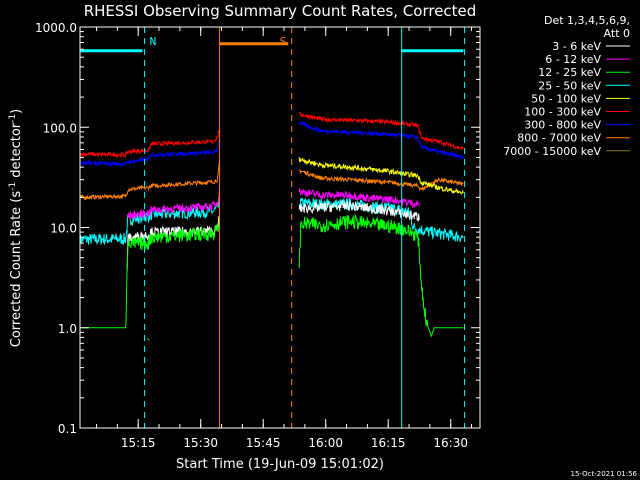 This screenshot has height=480, width=640. What do you see at coordinates (604, 474) in the screenshot?
I see `generation-timestamp: 15-Oct-2021 01:56` at bounding box center [604, 474].